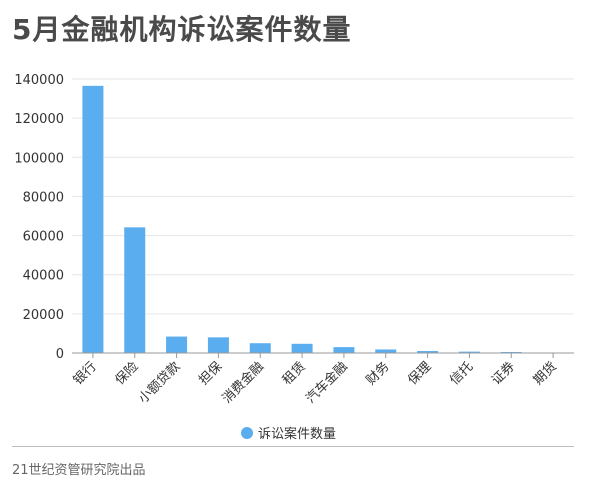 The width and height of the screenshot is (590, 488). Describe the element at coordinates (210, 373) in the screenshot. I see `x-tick-label: 担保` at that location.